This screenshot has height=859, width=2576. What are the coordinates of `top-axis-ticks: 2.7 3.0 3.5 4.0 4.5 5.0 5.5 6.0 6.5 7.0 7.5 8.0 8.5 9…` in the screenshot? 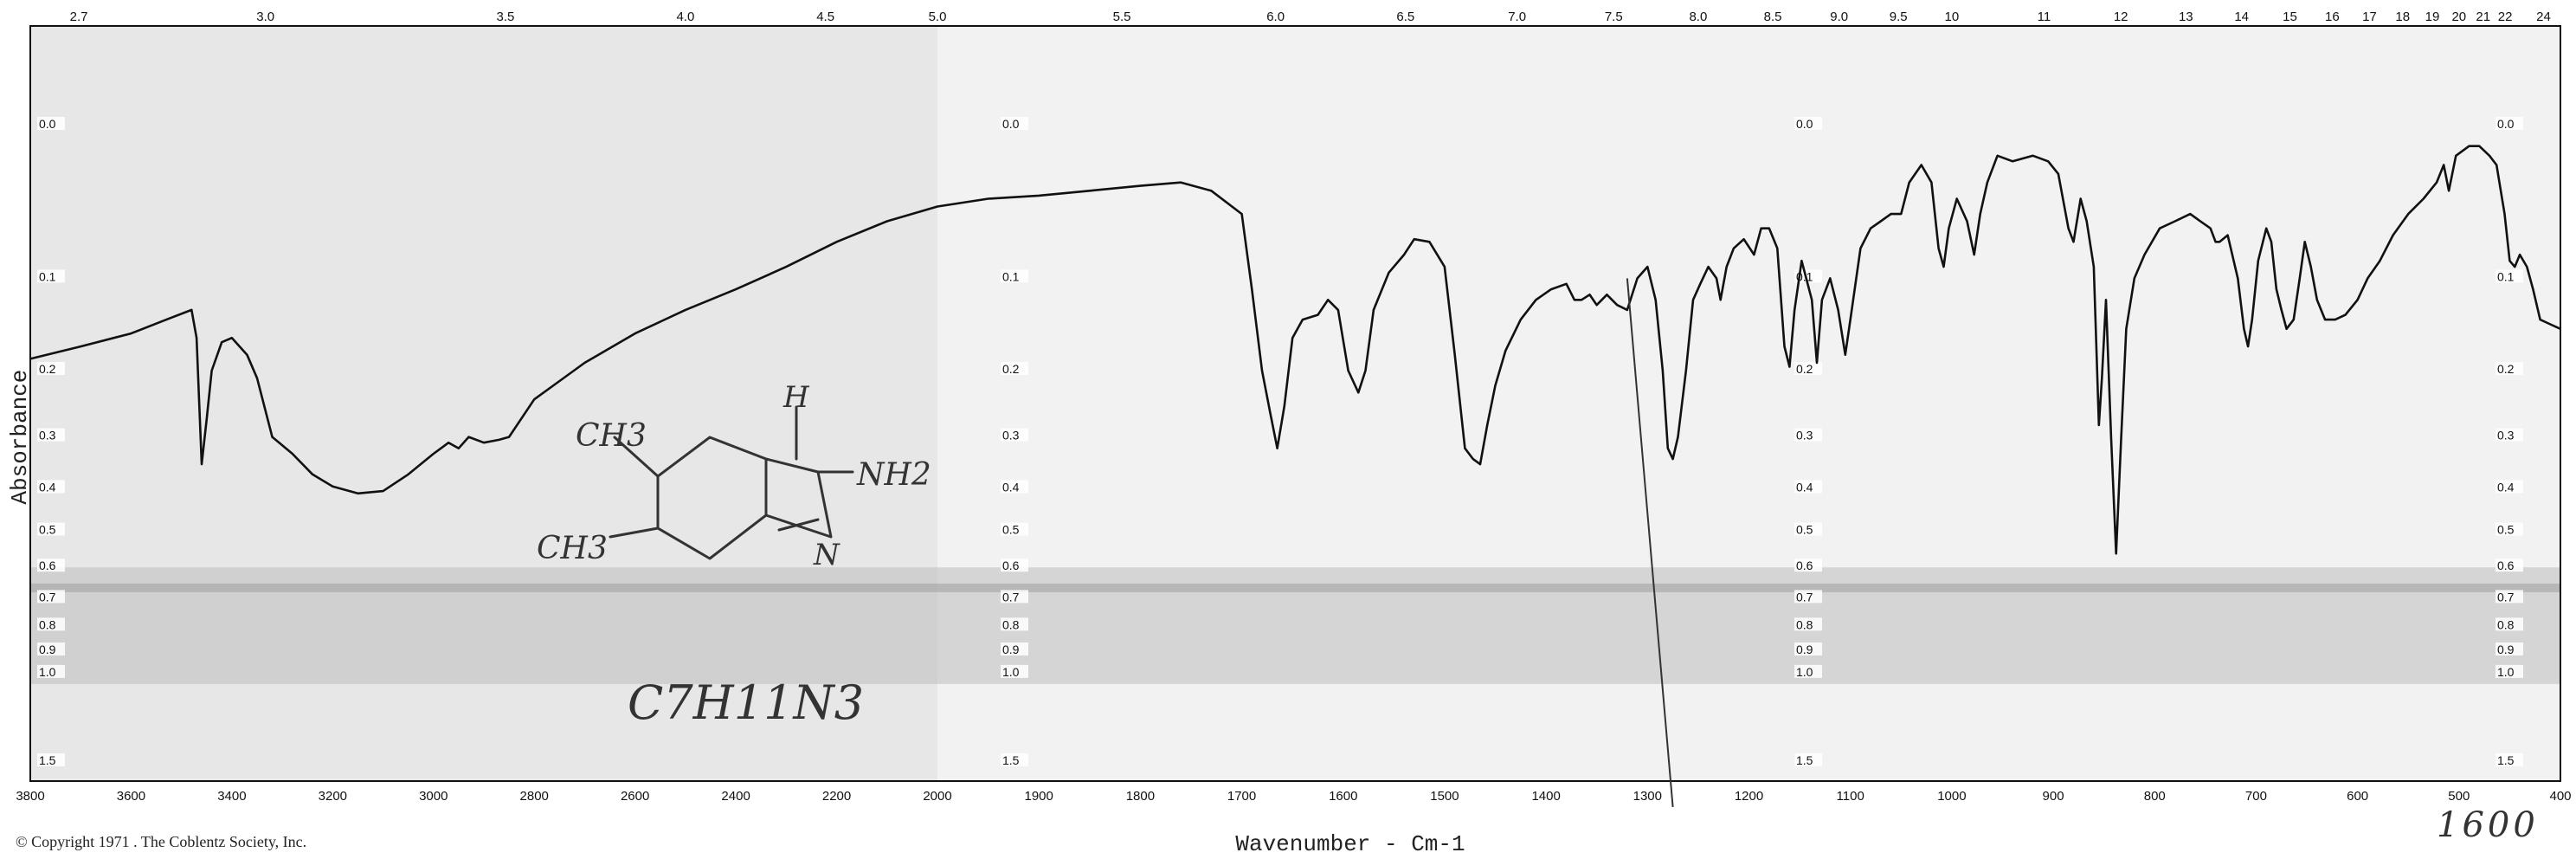 It's located at (1310, 17).